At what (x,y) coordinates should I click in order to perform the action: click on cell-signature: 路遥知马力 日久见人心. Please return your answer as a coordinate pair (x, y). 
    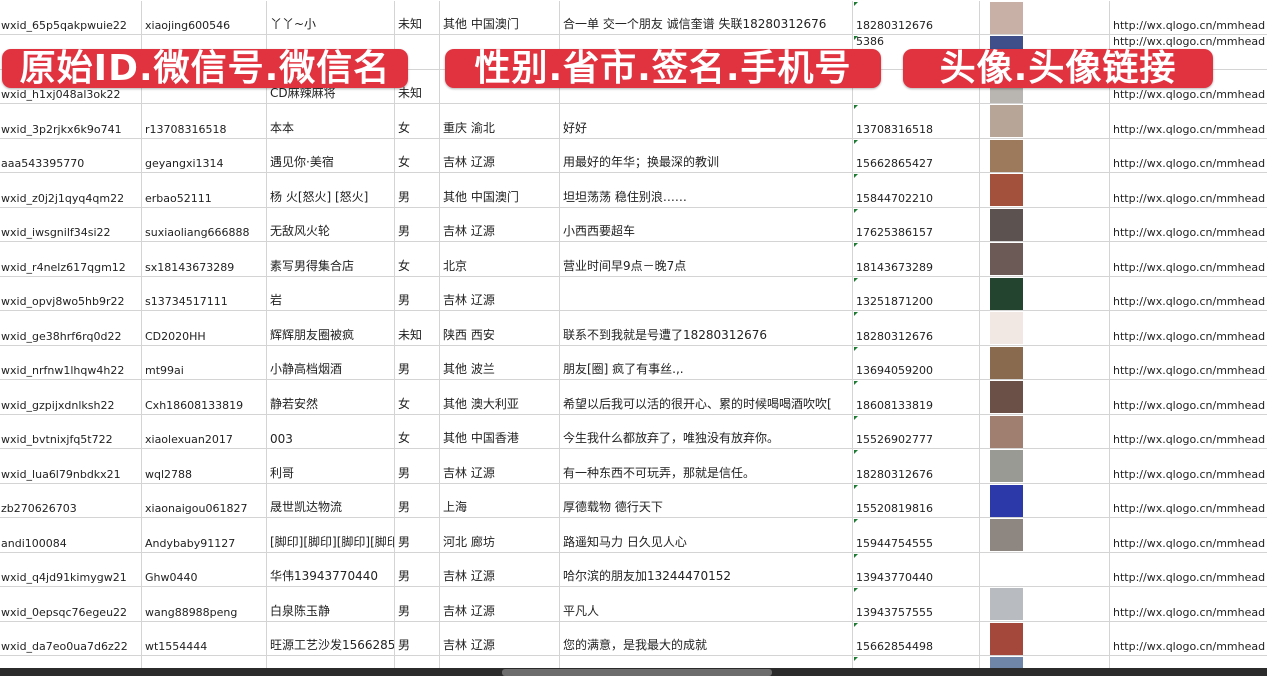
    Looking at the image, I should click on (706, 535).